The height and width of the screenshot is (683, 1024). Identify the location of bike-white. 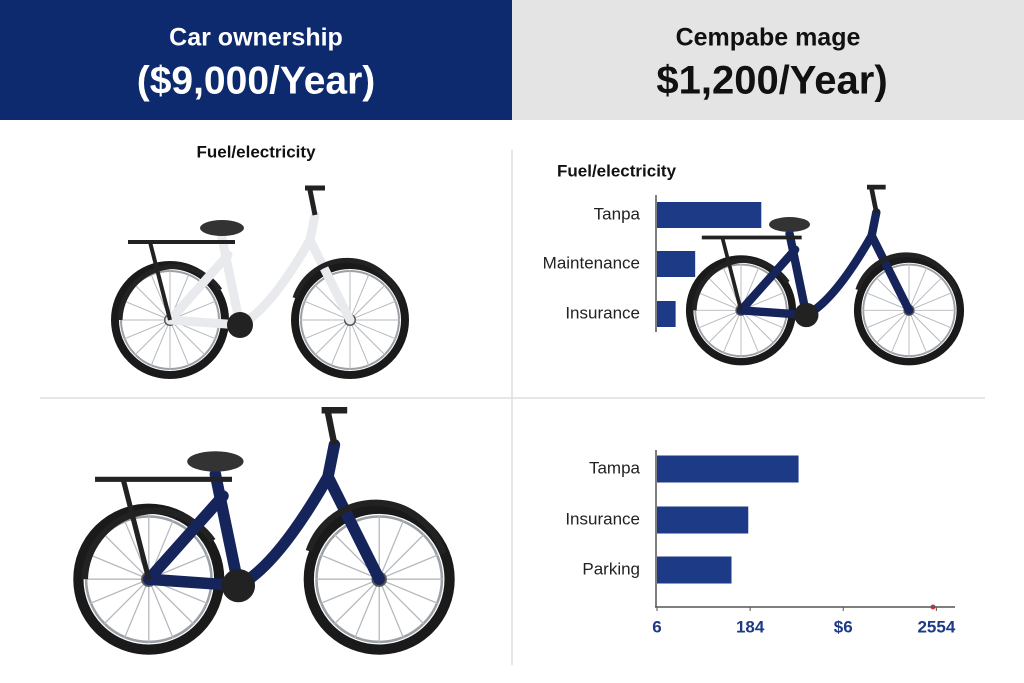
(260, 281).